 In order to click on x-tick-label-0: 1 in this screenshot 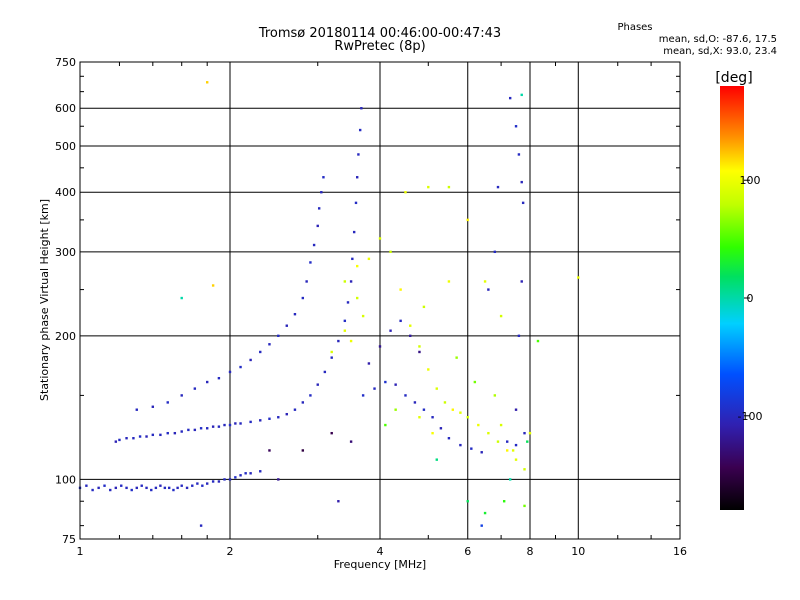, I will do `click(80, 551)`.